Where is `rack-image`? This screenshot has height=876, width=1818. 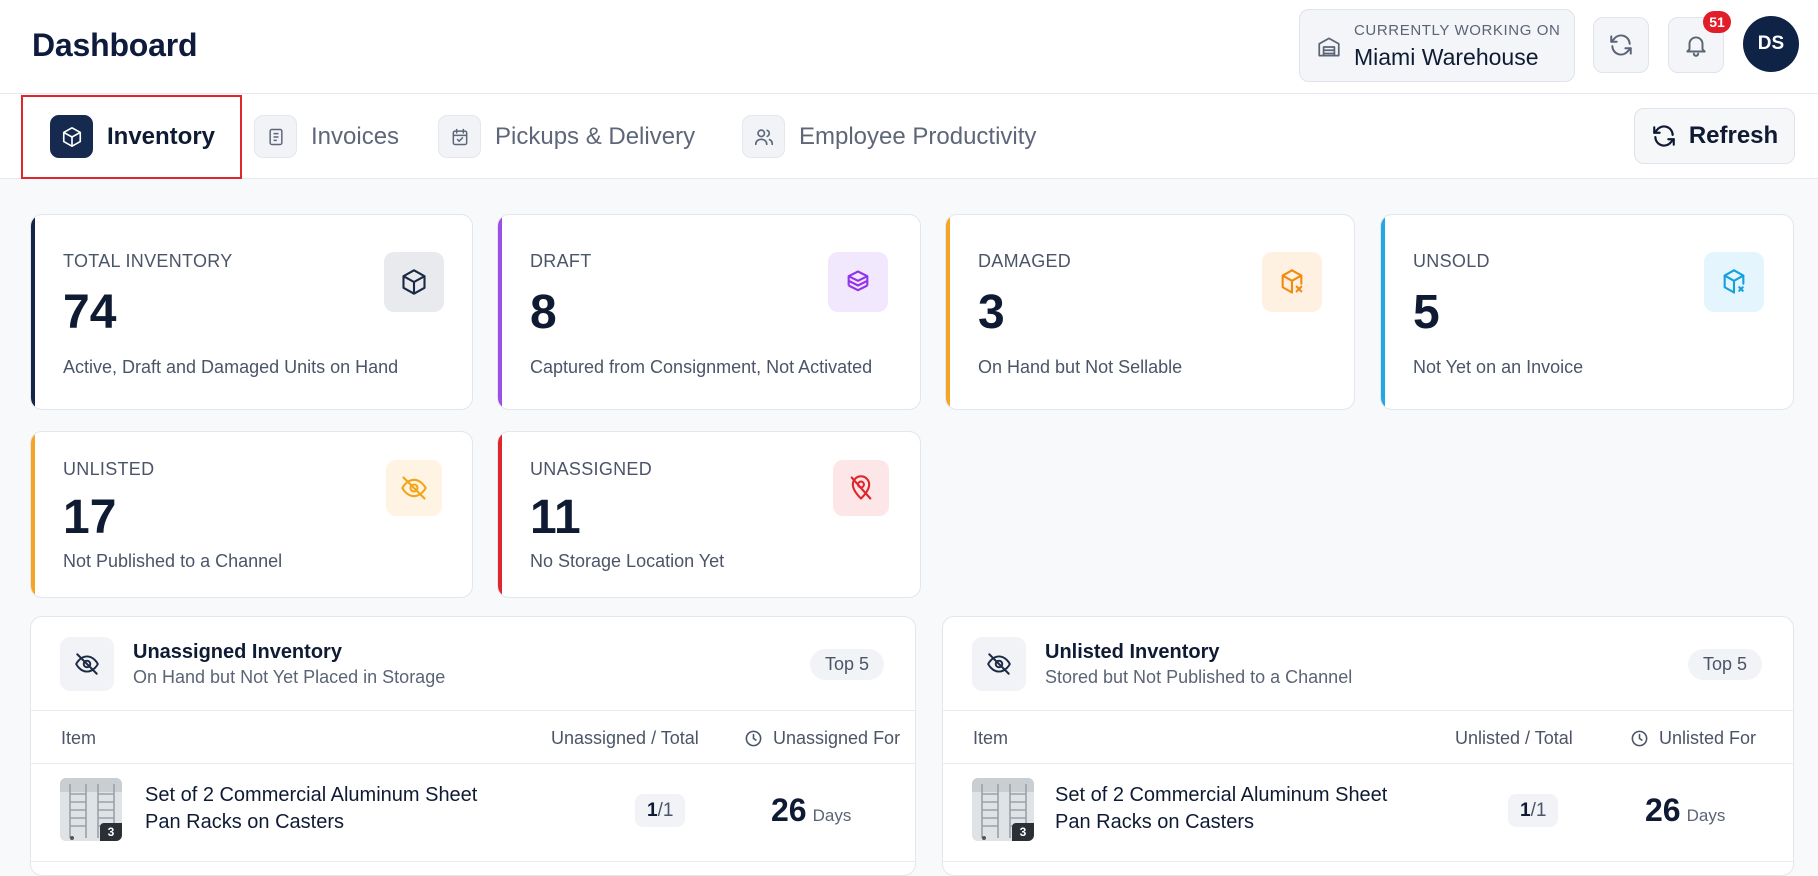
rack-image is located at coordinates (1003, 809).